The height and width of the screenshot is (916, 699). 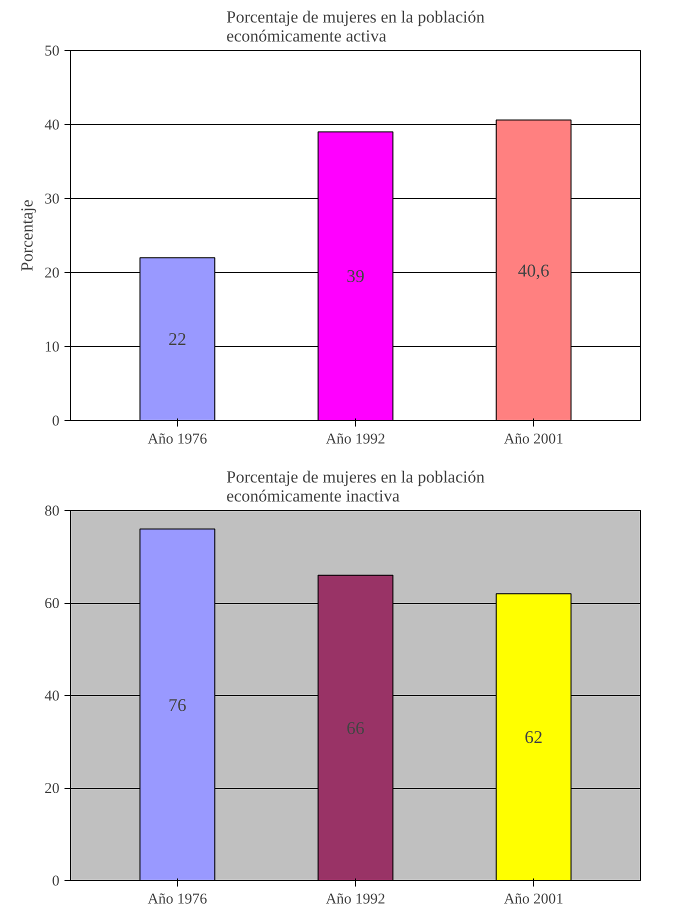 I want to click on data-label: 76, so click(x=177, y=704).